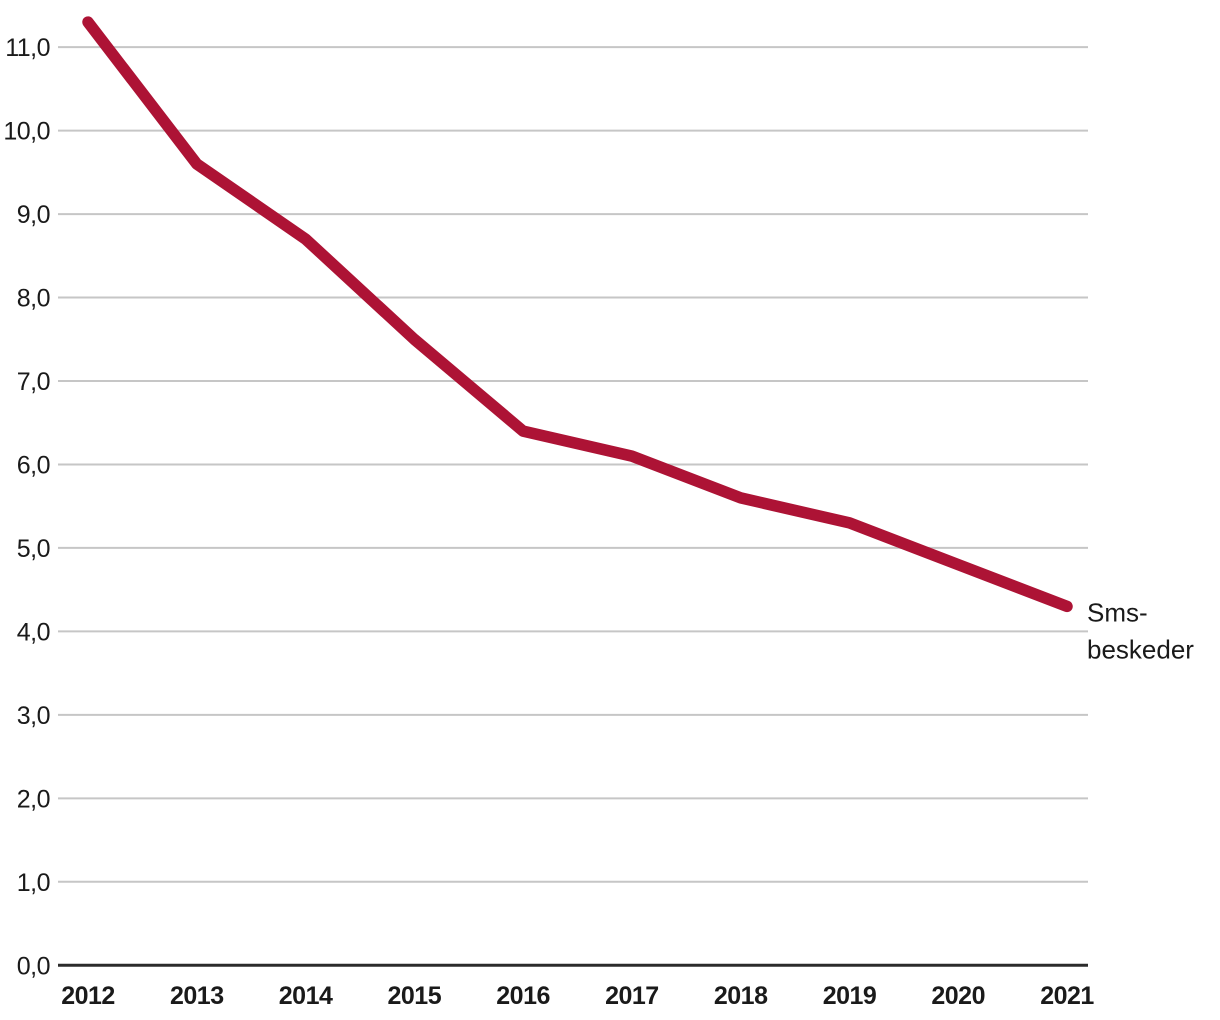 This screenshot has height=1020, width=1220. I want to click on x-tick-label: 2019, so click(850, 996).